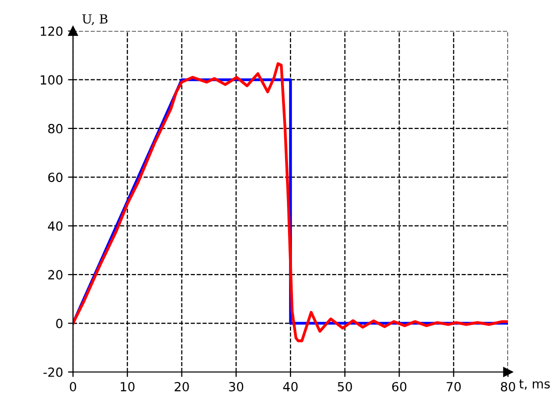 This screenshot has width=560, height=420. Describe the element at coordinates (345, 387) in the screenshot. I see `x-tick-label: 50` at that location.